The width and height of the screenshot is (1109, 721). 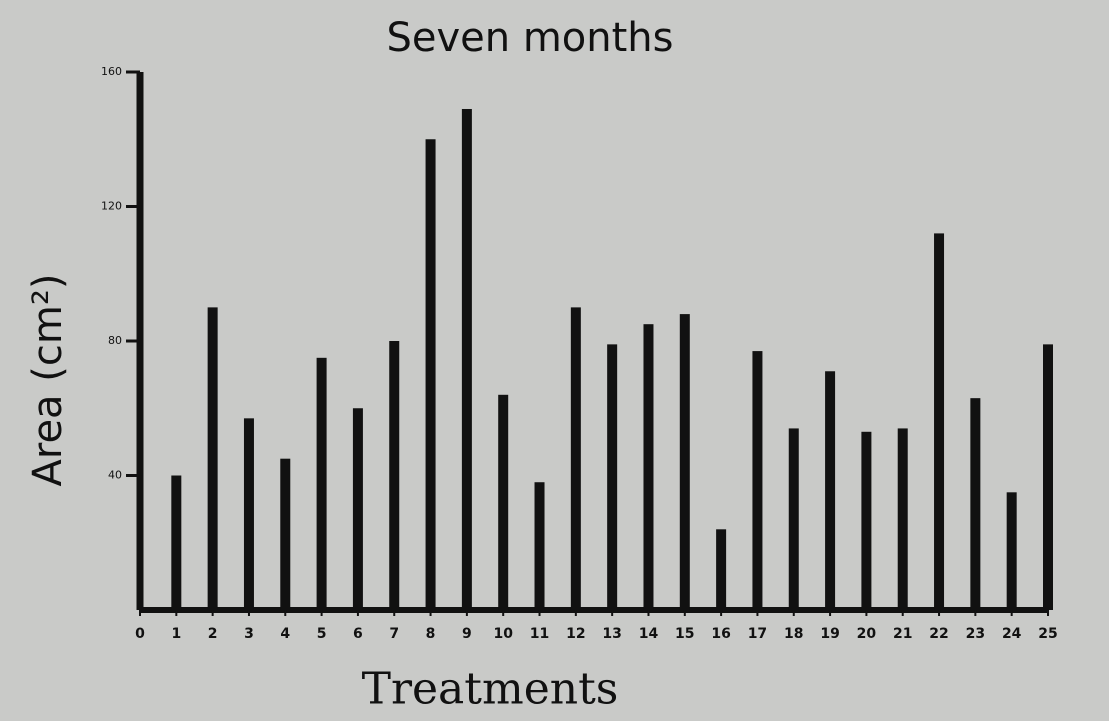 I want to click on y-axis-label: Area (cm²), so click(x=48, y=380).